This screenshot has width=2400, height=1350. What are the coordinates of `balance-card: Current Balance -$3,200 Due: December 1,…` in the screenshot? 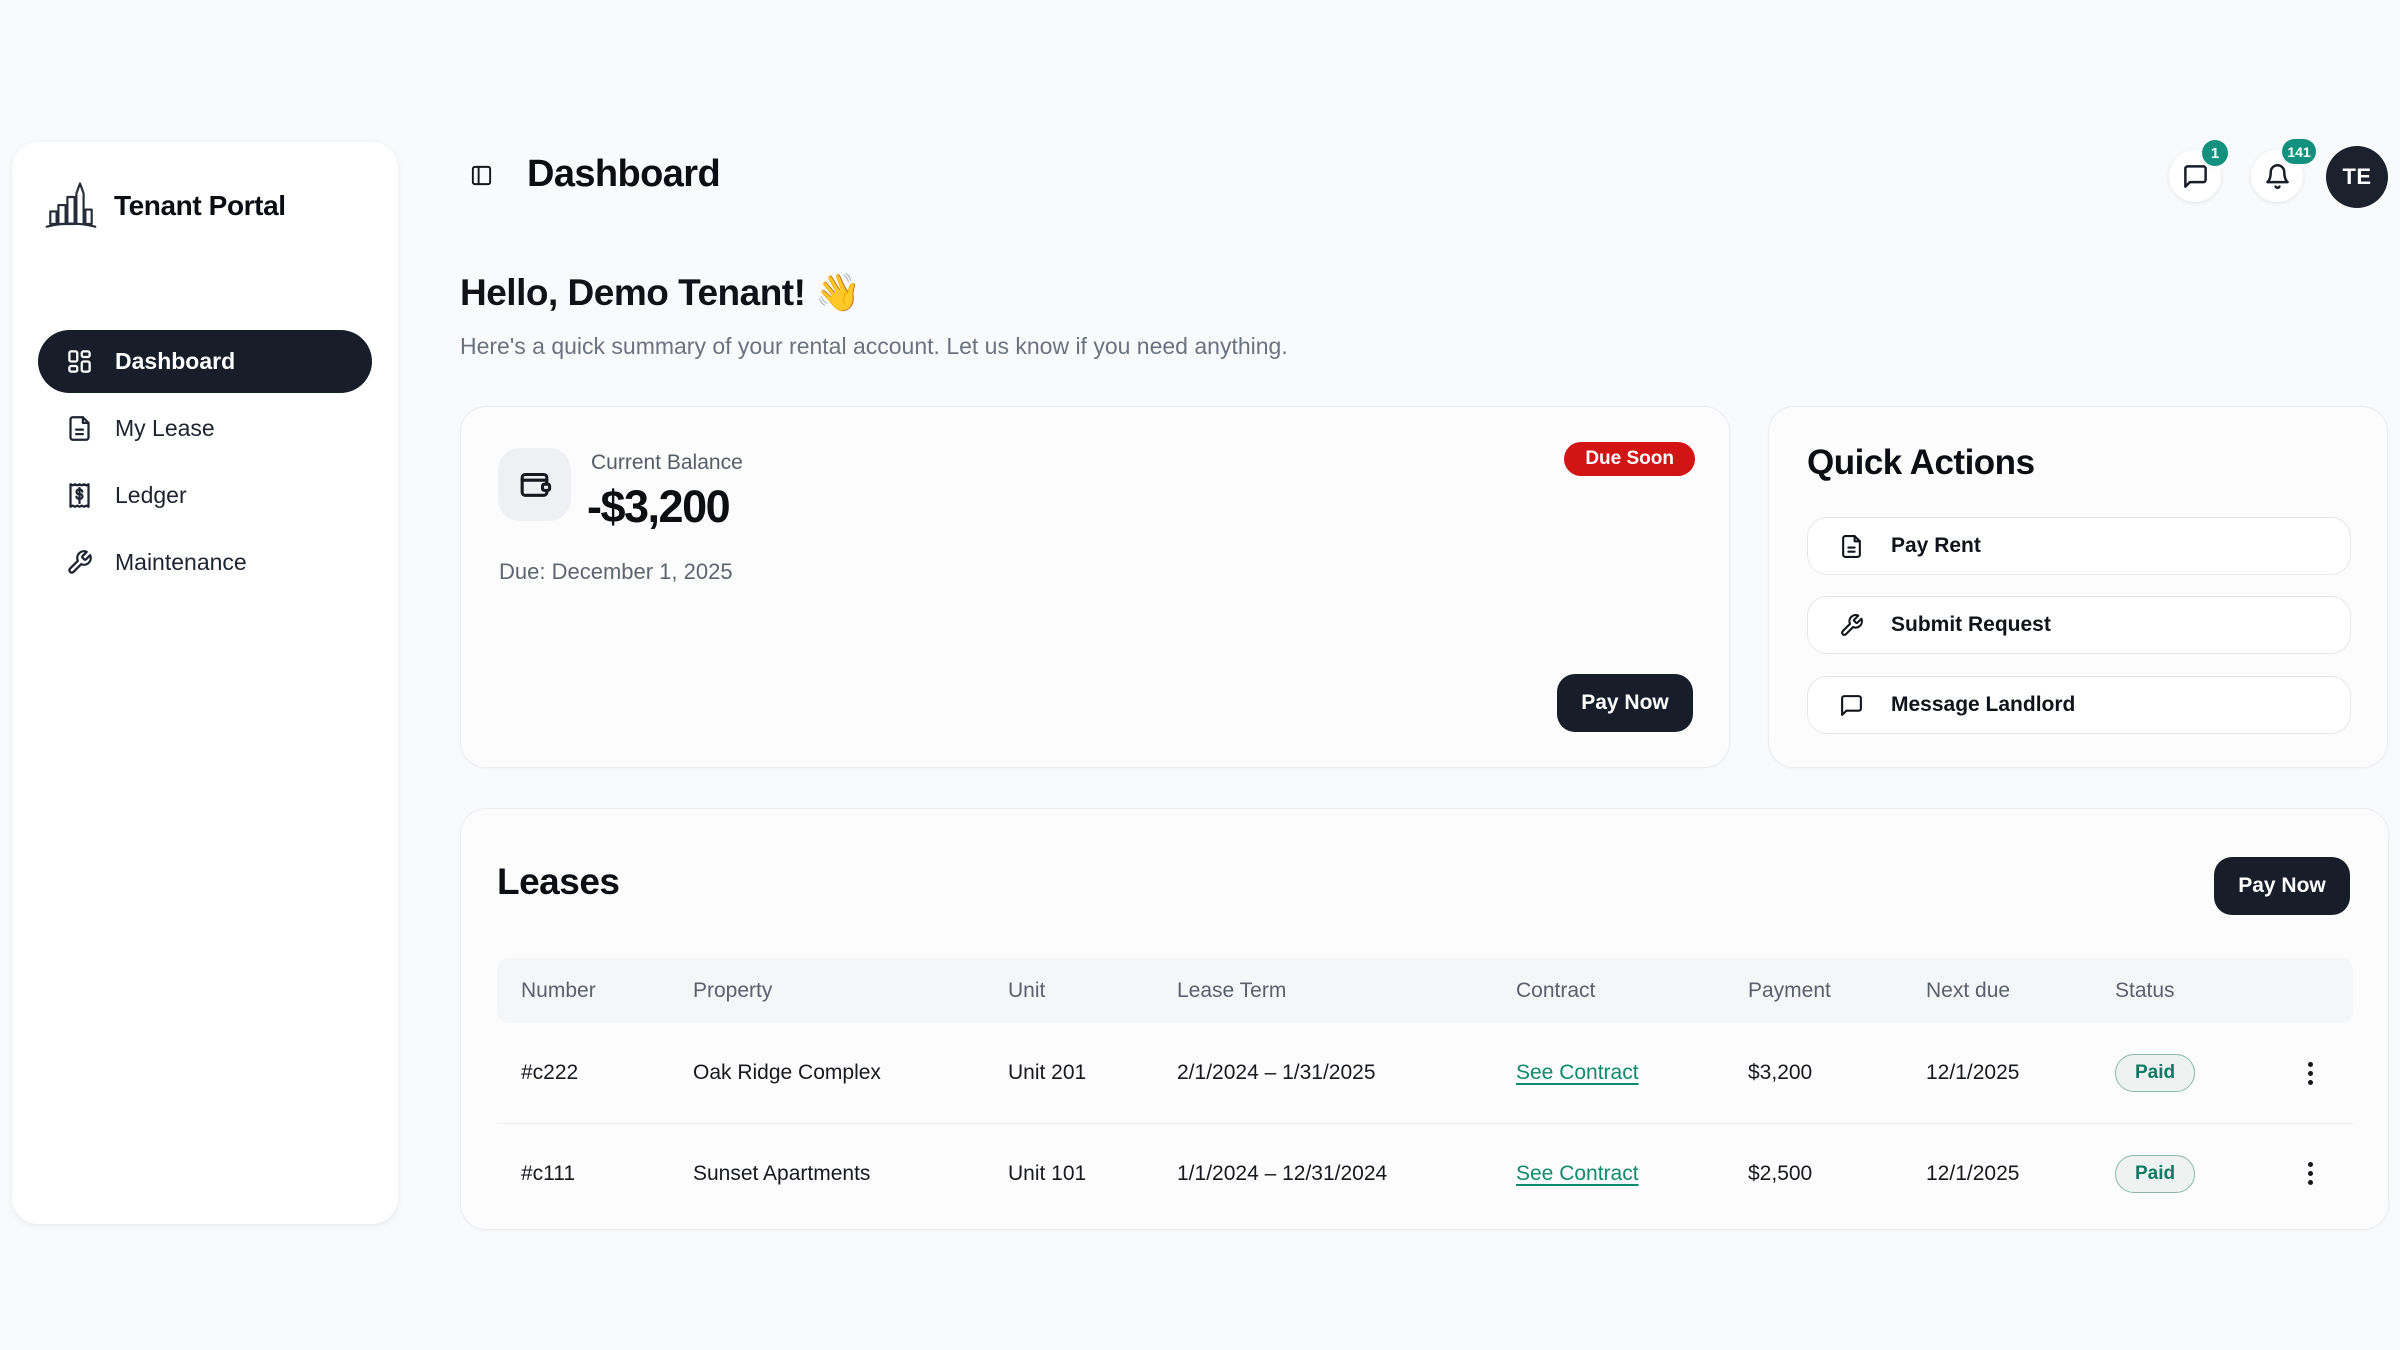 It's located at (1095, 587).